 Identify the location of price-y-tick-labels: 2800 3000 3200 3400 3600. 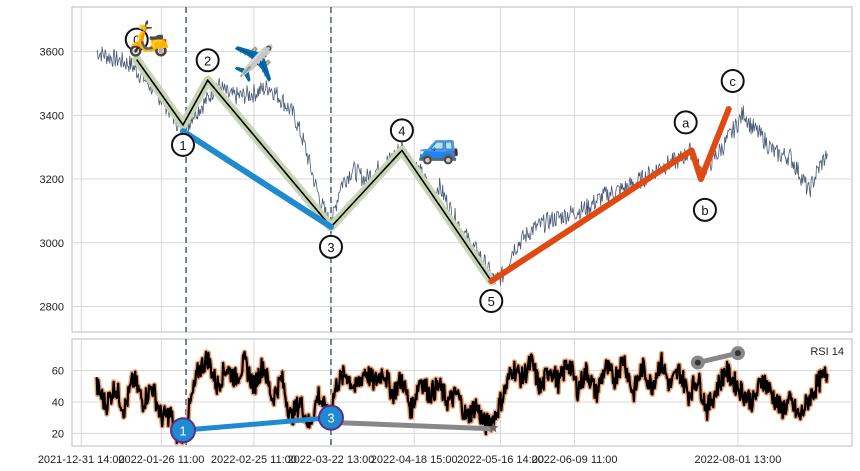
(52, 180).